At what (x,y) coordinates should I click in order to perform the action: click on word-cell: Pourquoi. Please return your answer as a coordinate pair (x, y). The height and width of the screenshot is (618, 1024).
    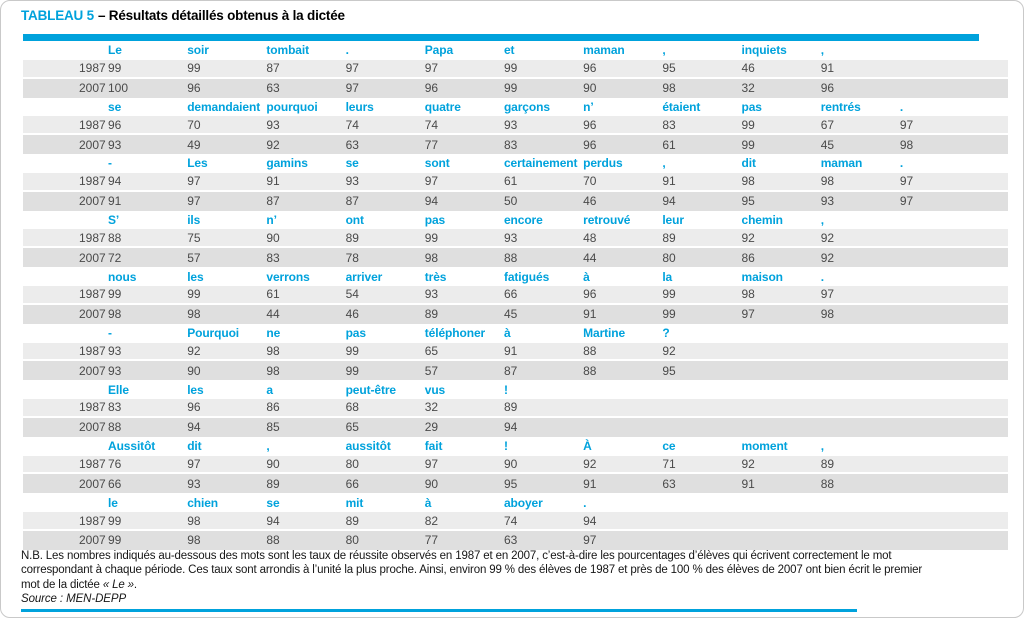
    Looking at the image, I should click on (213, 333).